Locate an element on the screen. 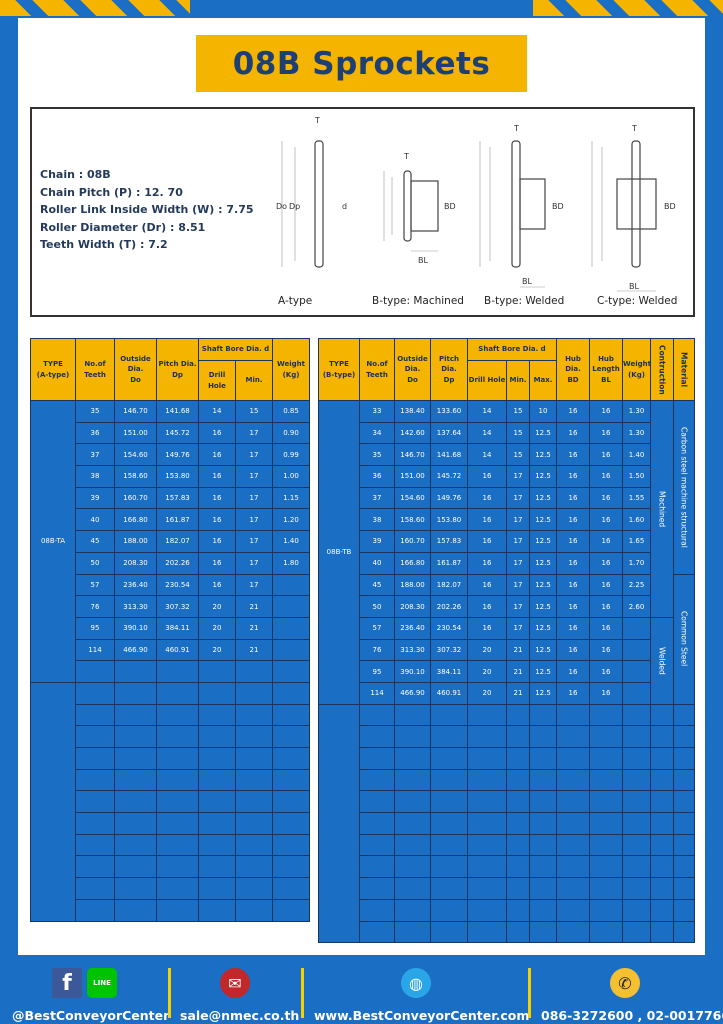 The width and height of the screenshot is (723, 1024). header-shaft-bore: Shaft Bore Dia. d is located at coordinates (235, 349).